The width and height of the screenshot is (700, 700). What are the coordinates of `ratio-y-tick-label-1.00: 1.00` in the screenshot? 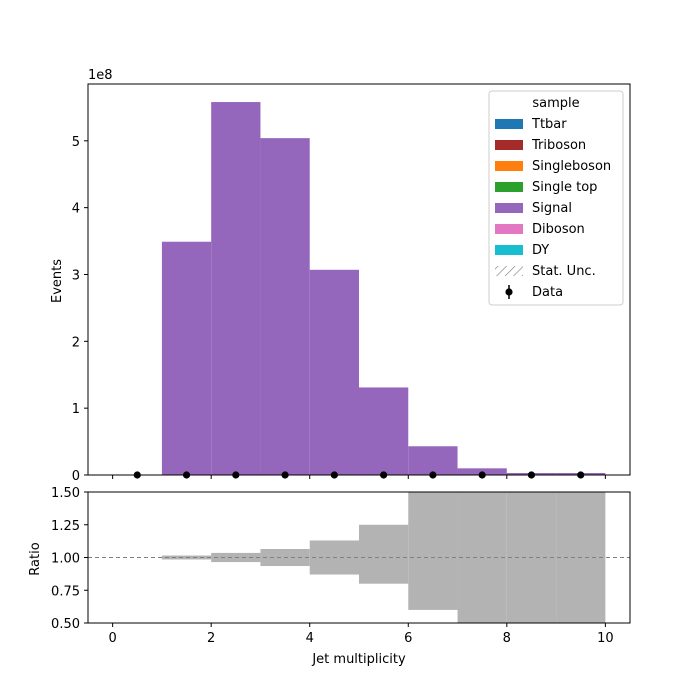 It's located at (65, 559).